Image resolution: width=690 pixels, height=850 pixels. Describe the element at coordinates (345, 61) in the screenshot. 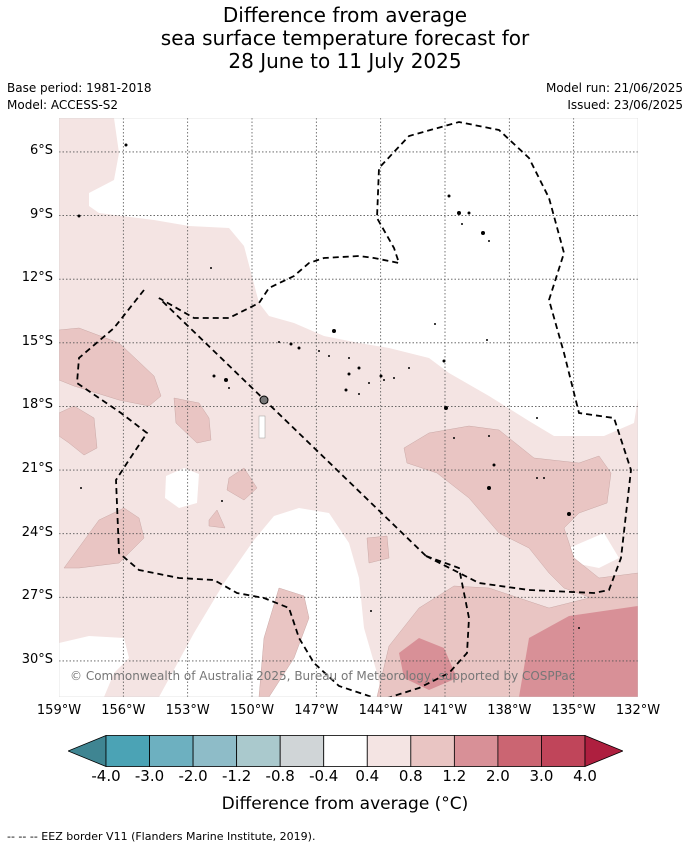

I see `title-line-3: 28 June to 11 July 2025` at that location.